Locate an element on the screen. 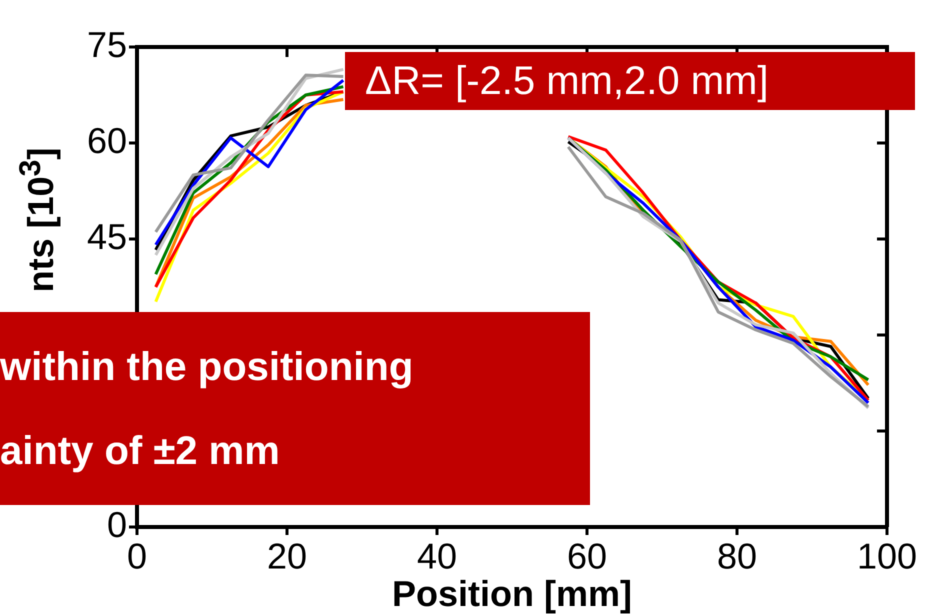 This screenshot has width=927, height=616. x-tick-label: 80 is located at coordinates (737, 556).